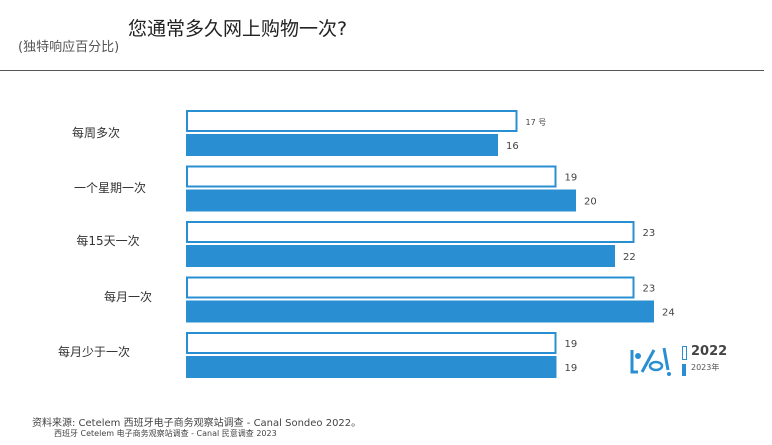  What do you see at coordinates (668, 313) in the screenshot?
I see `data-label: 24` at bounding box center [668, 313].